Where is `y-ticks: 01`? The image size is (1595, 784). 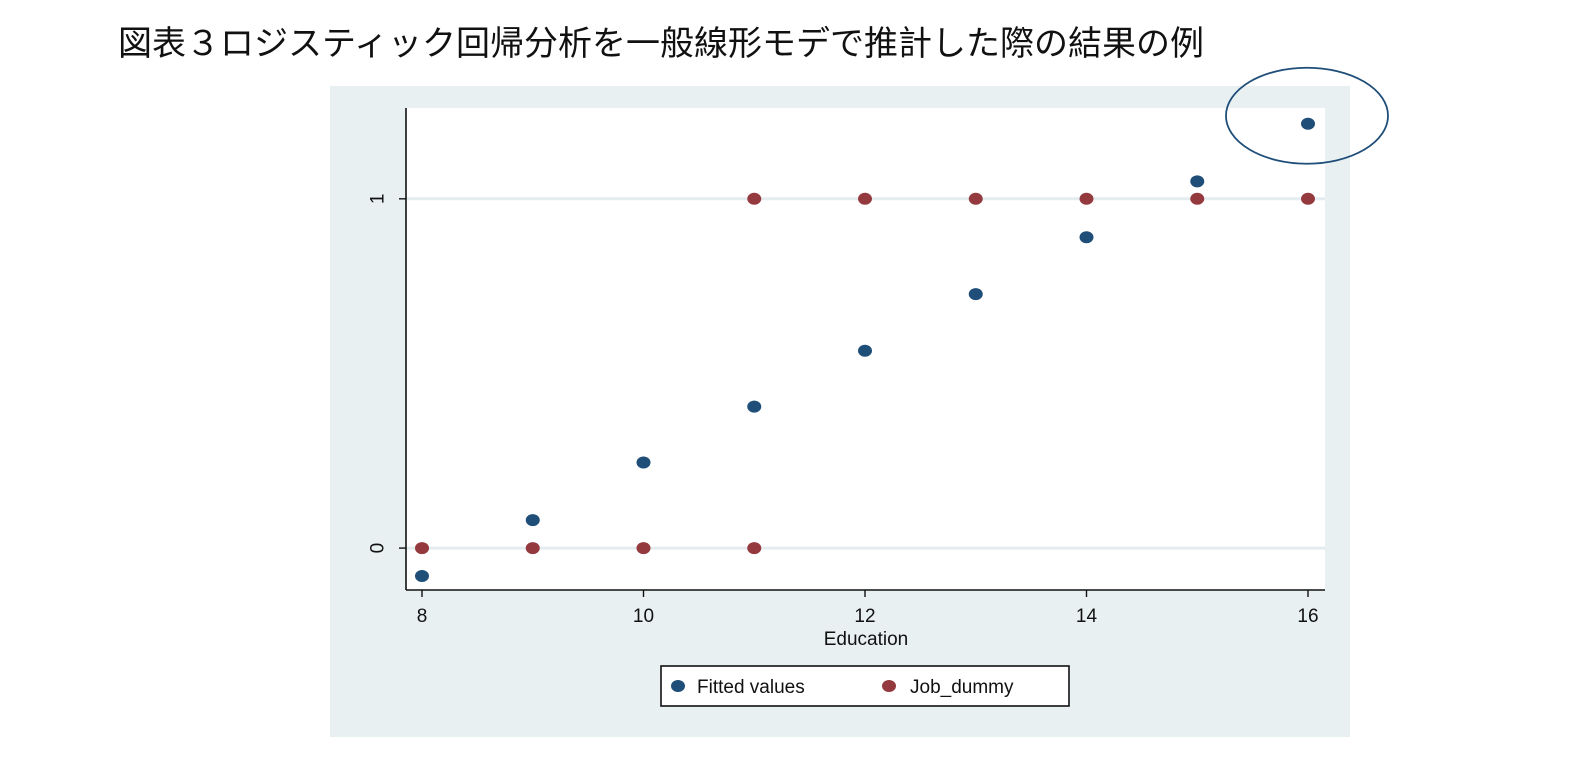 y-ticks: 01 is located at coordinates (387, 374).